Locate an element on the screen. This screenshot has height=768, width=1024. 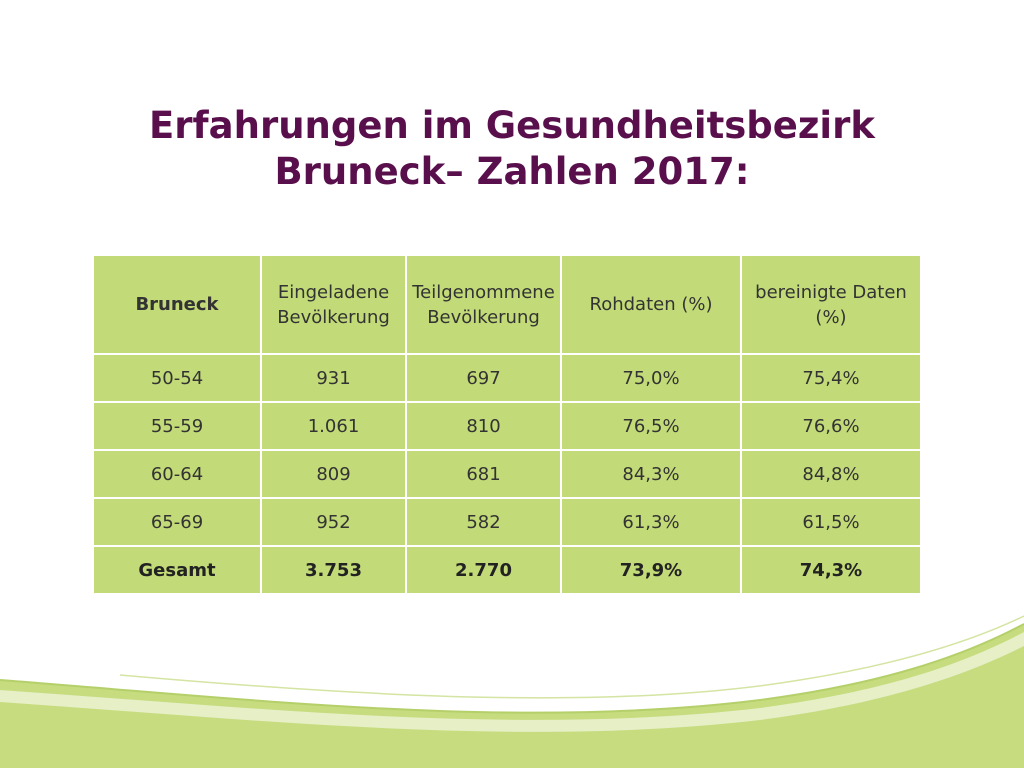
table-cell: 84,3% is located at coordinates (651, 474).